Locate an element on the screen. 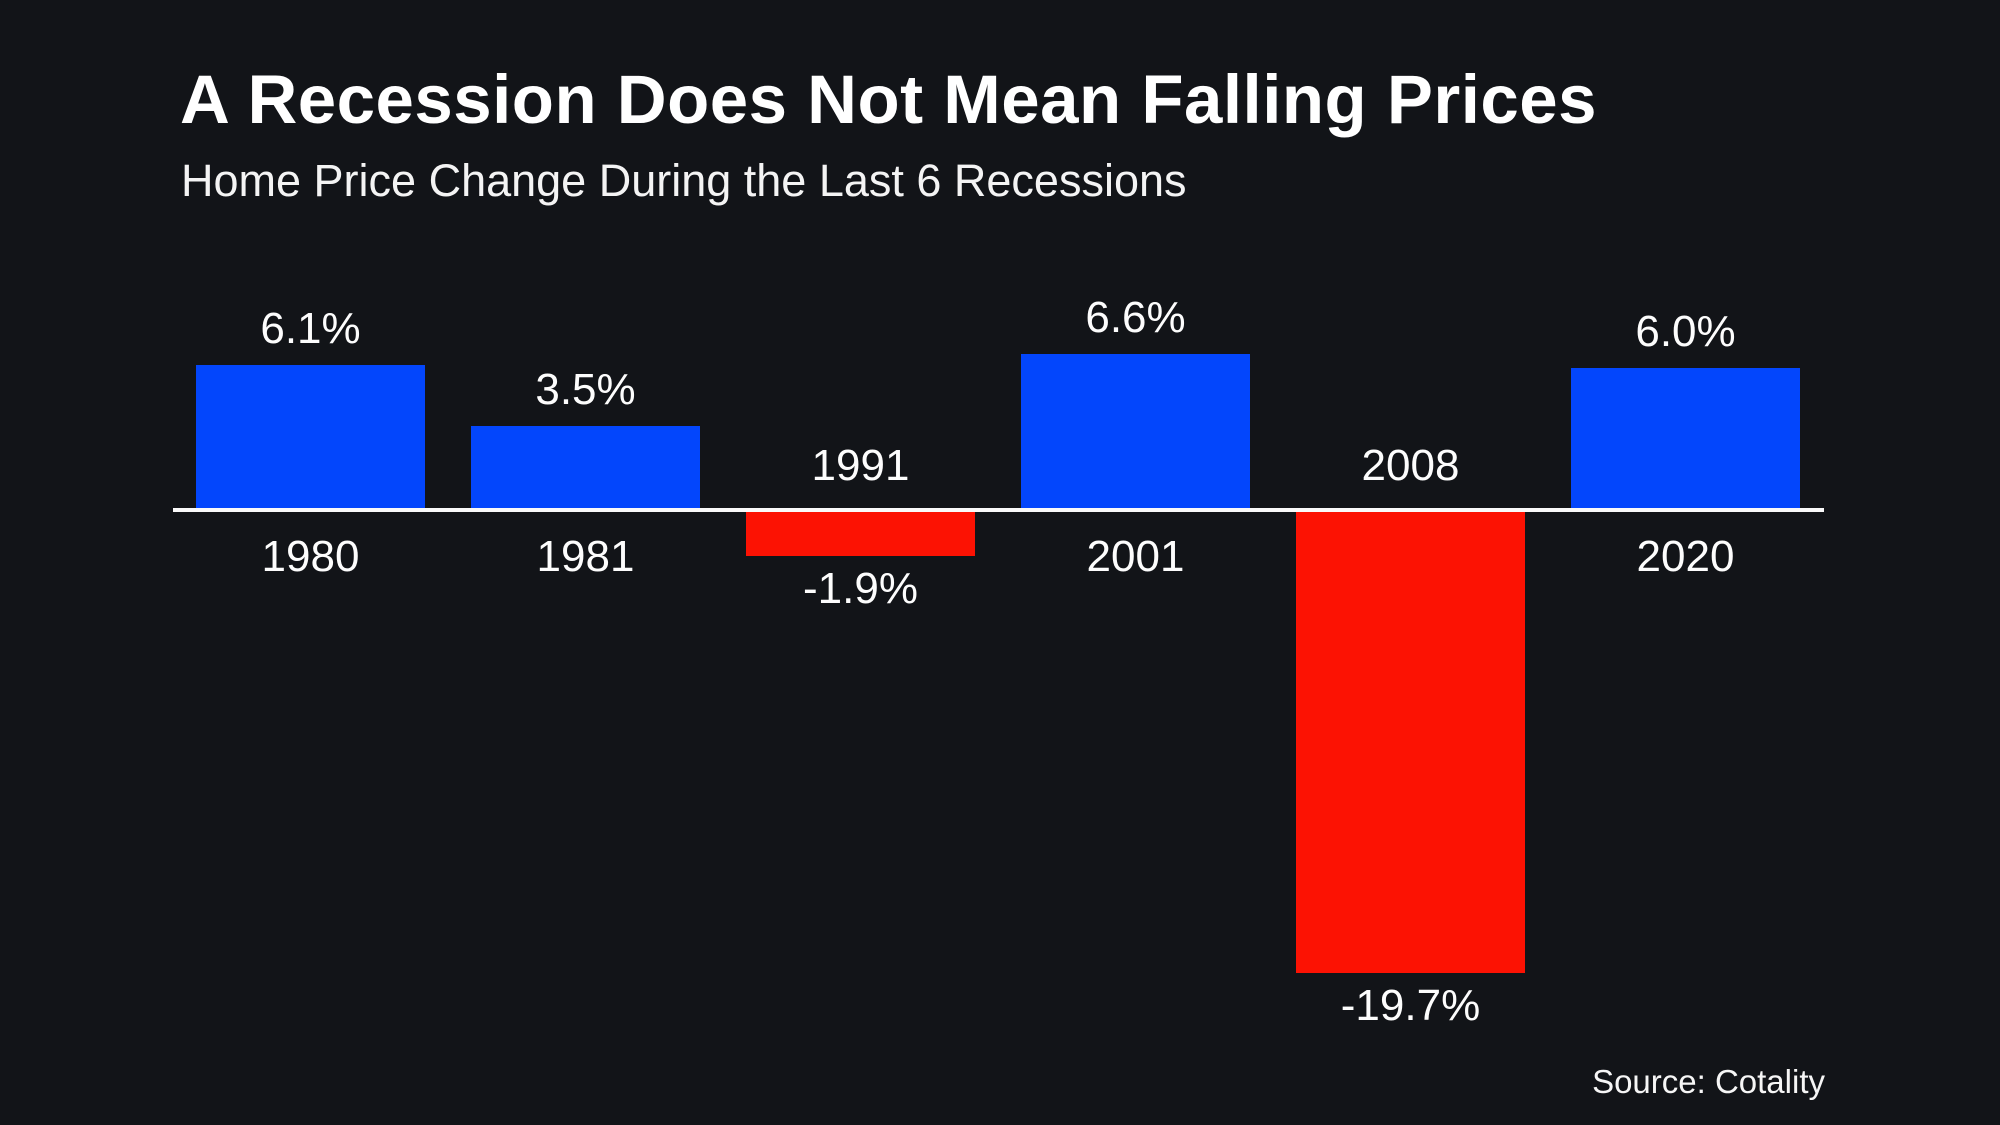 The width and height of the screenshot is (2000, 1125). year-label-1981: 1981 is located at coordinates (585, 556).